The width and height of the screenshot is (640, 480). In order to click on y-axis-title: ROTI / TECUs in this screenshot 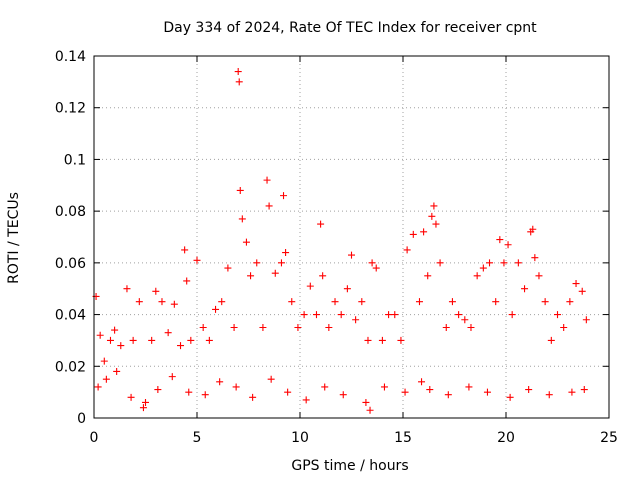, I will do `click(14, 238)`.